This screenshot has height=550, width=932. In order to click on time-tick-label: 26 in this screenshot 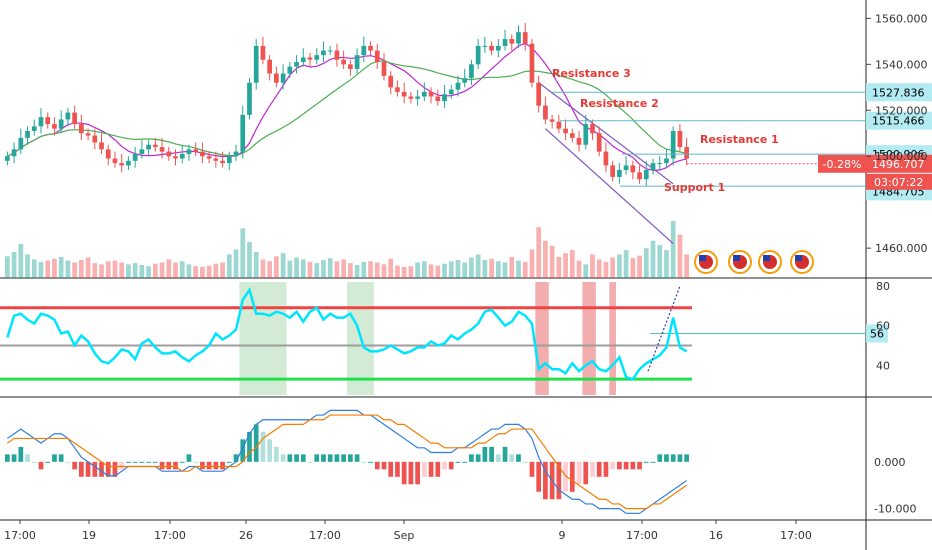, I will do `click(246, 535)`.